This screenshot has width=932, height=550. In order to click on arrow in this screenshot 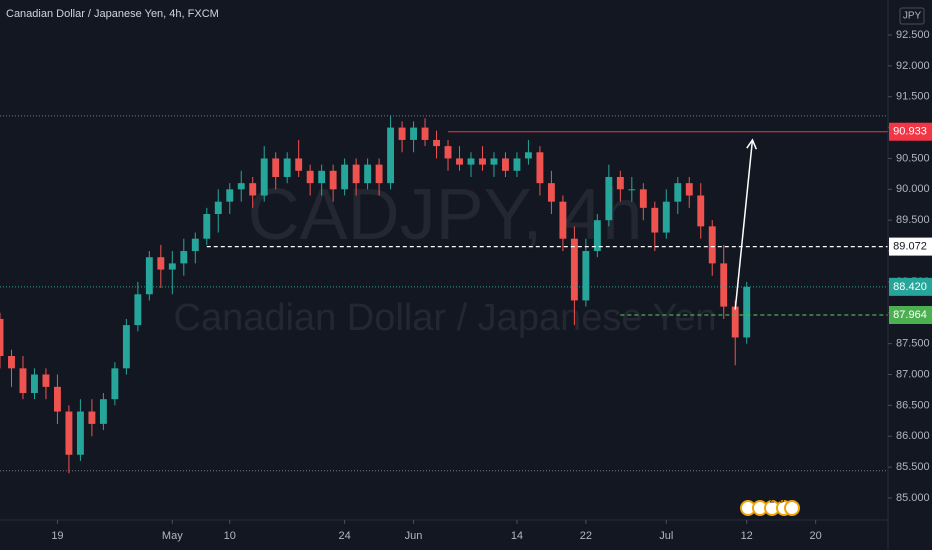, I will do `click(744, 224)`.